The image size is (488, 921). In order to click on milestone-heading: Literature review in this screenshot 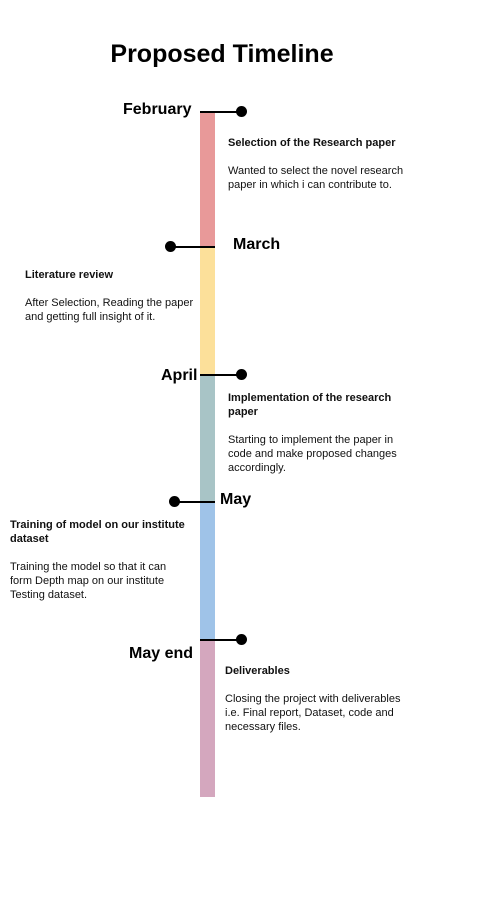, I will do `click(69, 275)`.